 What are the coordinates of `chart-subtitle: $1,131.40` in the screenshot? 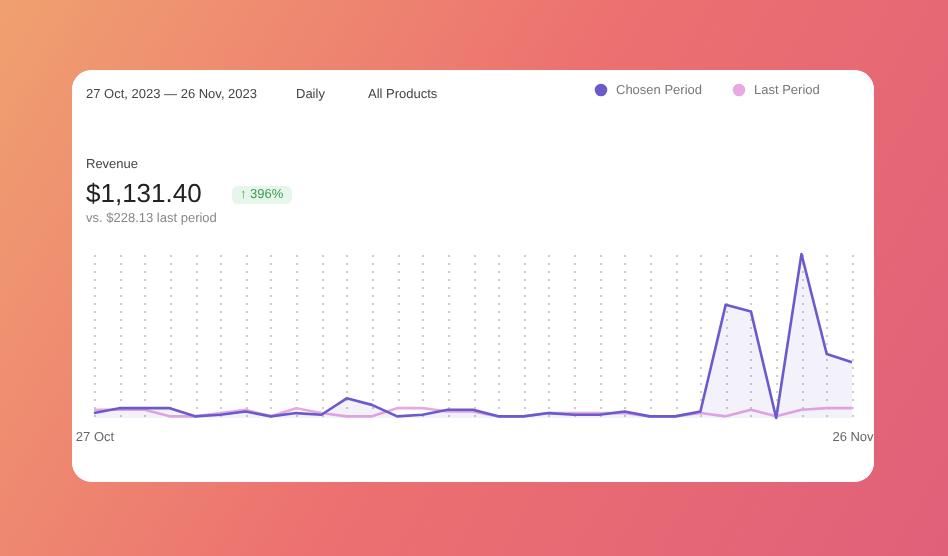 It's located at (144, 193).